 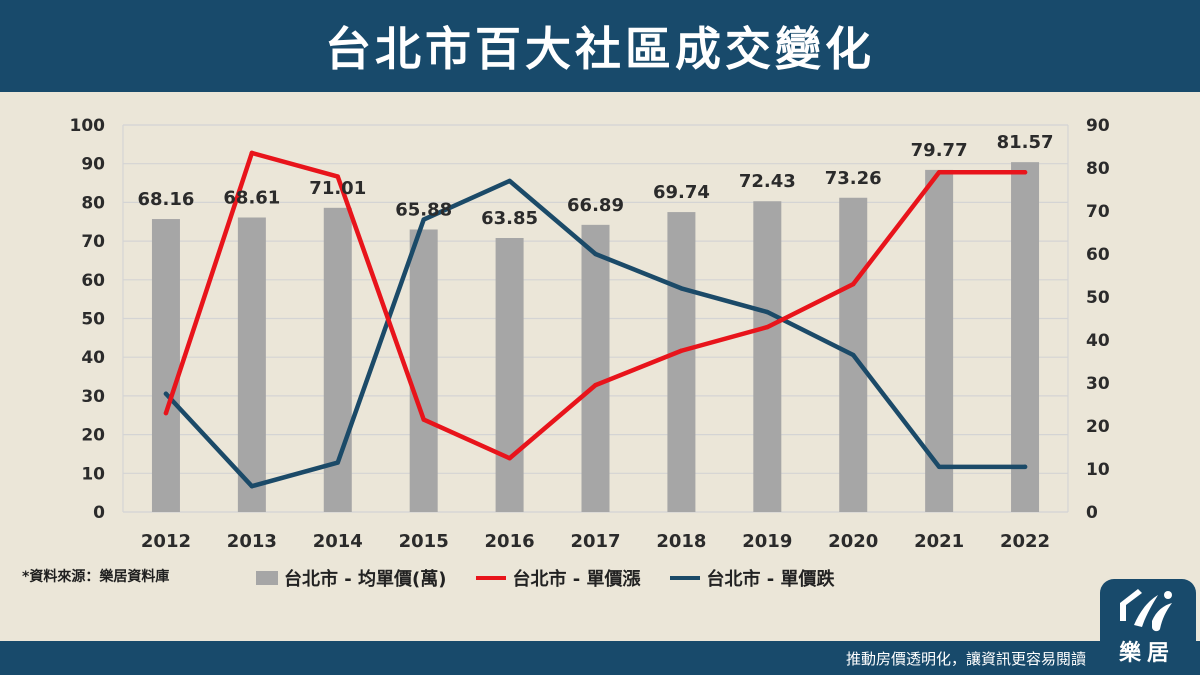 What do you see at coordinates (576, 579) in the screenshot?
I see `legend-label: 台北市 - 單價漲` at bounding box center [576, 579].